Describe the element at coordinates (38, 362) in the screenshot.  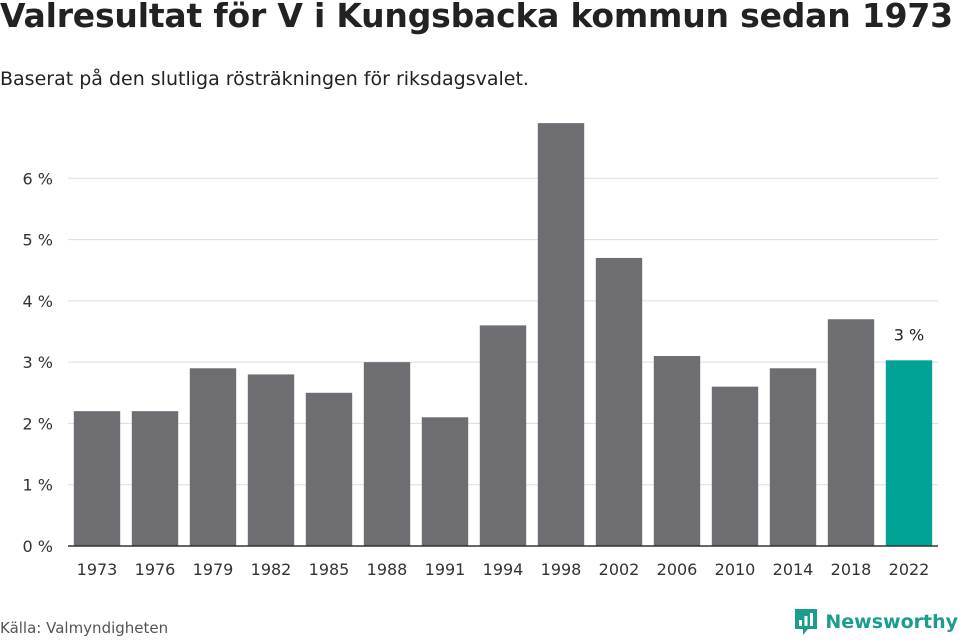
I see `y-tick-label: 3 %` at that location.